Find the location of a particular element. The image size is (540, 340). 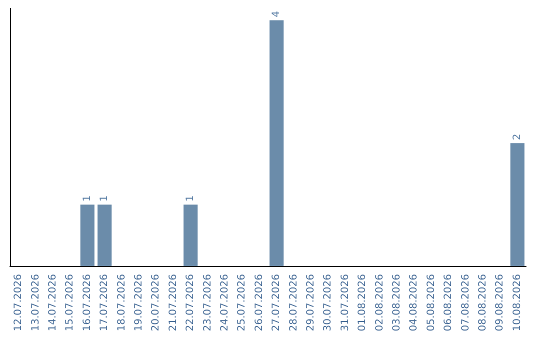

x-tick-label: 02.08.2026 is located at coordinates (380, 303).